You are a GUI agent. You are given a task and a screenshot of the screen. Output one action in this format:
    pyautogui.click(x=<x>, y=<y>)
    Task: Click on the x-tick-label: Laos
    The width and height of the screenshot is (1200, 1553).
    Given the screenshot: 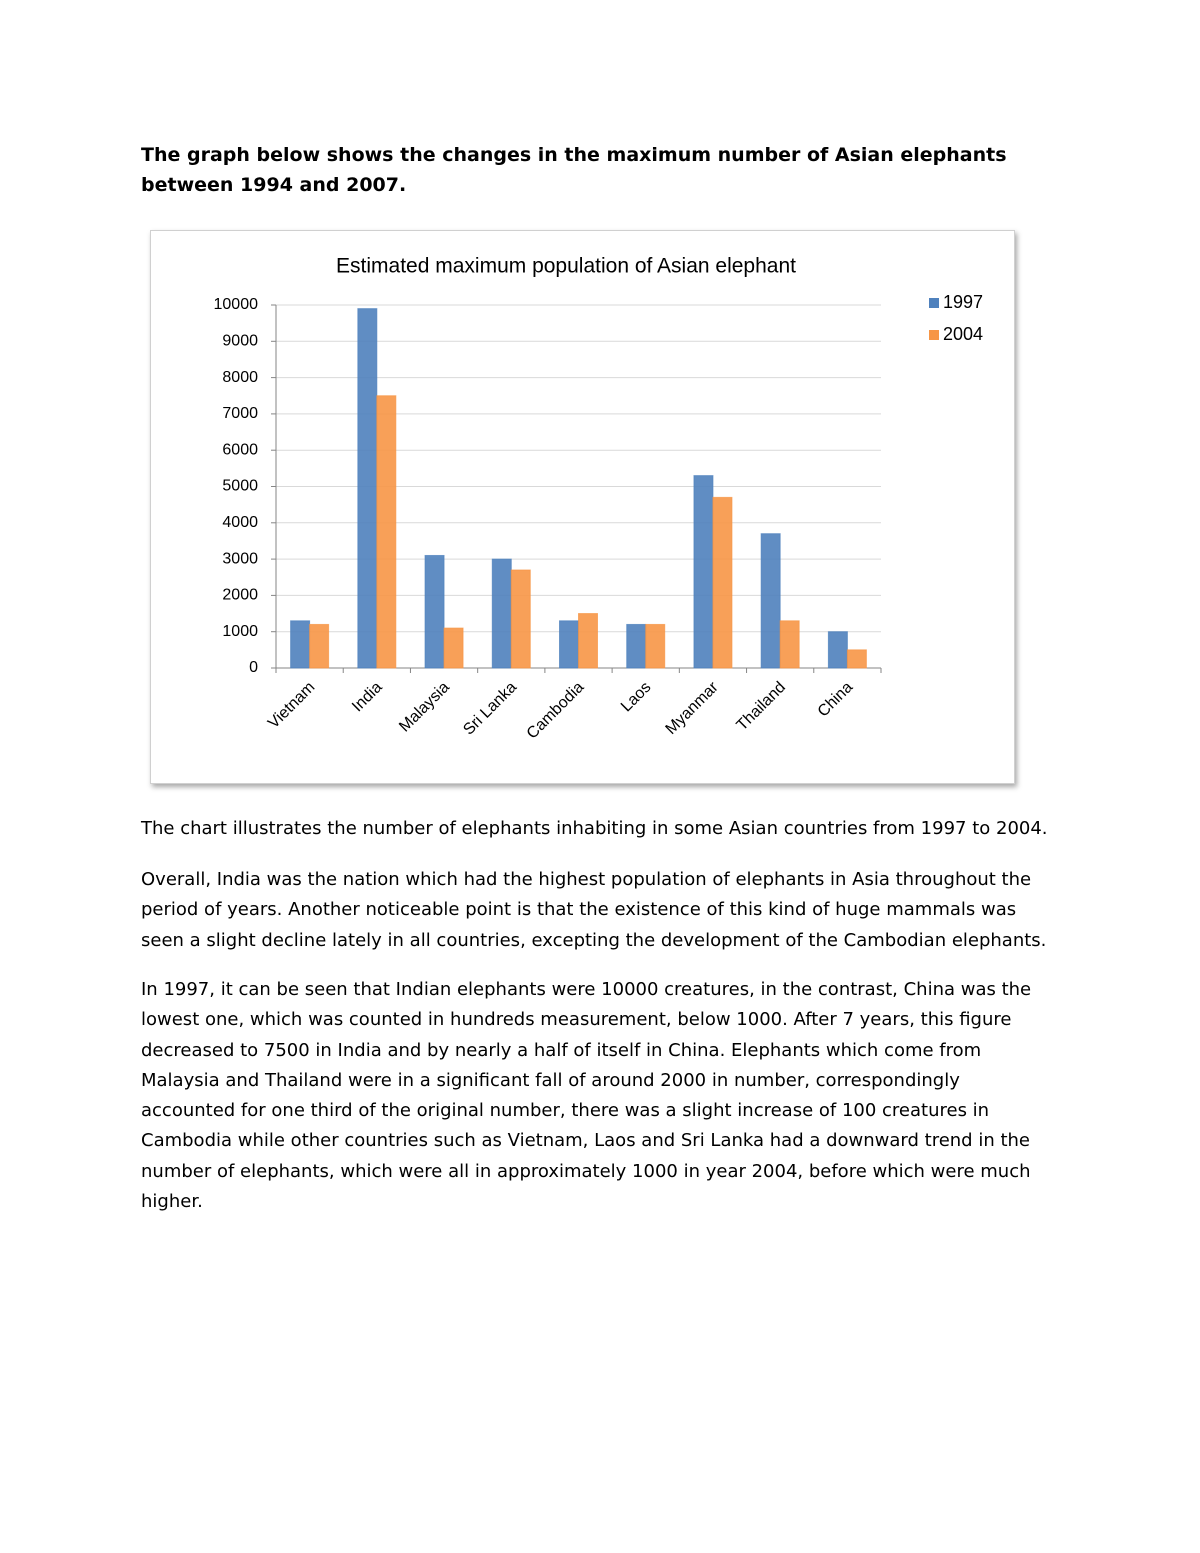 What is the action you would take?
    pyautogui.click(x=636, y=697)
    